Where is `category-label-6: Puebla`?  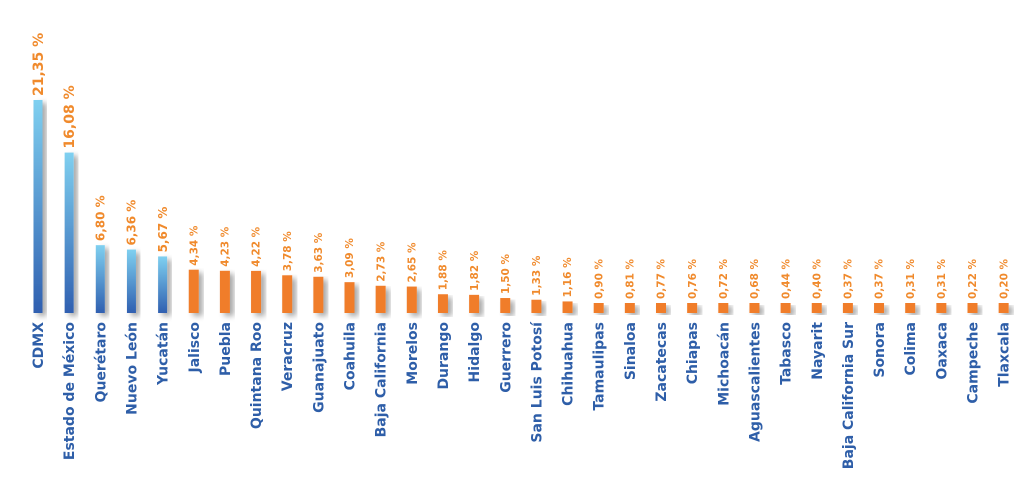
category-label-6: Puebla is located at coordinates (226, 349).